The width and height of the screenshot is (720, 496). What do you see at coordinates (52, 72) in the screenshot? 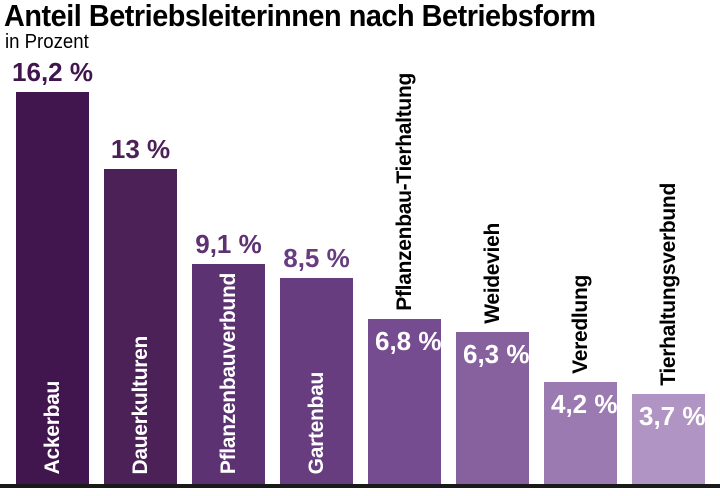
I see `value-label-ackerbau: 16,2 %` at bounding box center [52, 72].